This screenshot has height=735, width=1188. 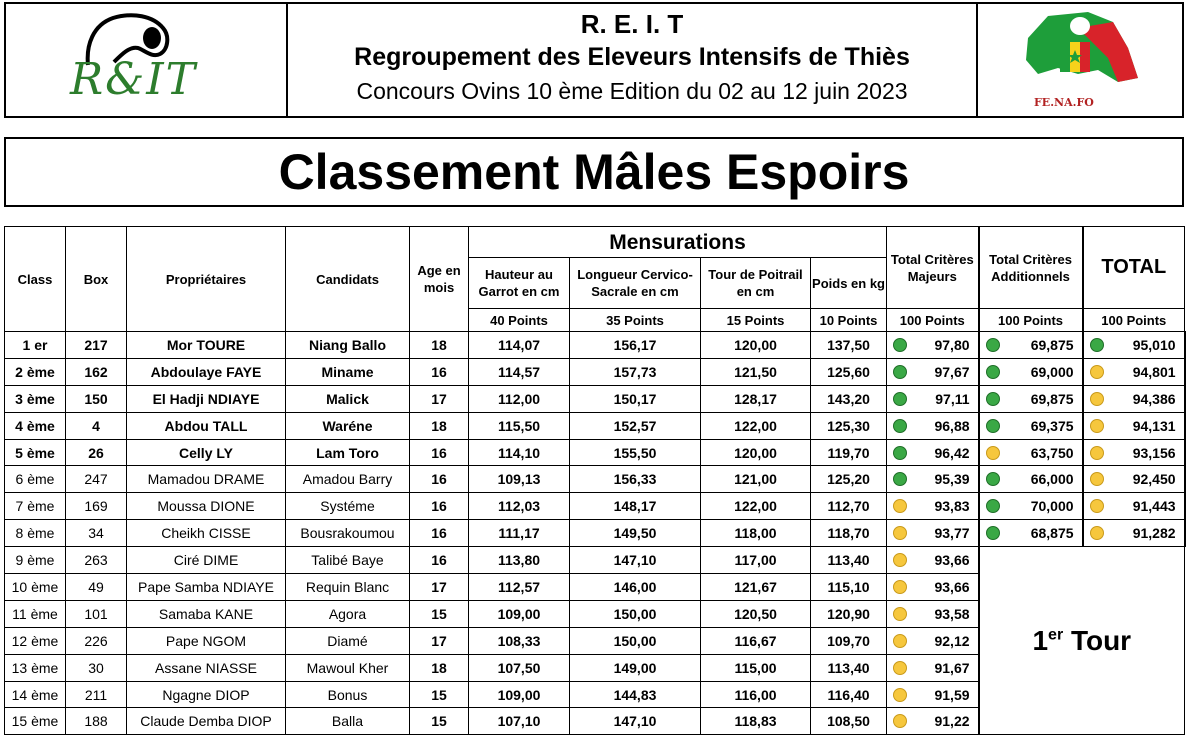 What do you see at coordinates (1101, 640) in the screenshot?
I see `tour-word: Tour` at bounding box center [1101, 640].